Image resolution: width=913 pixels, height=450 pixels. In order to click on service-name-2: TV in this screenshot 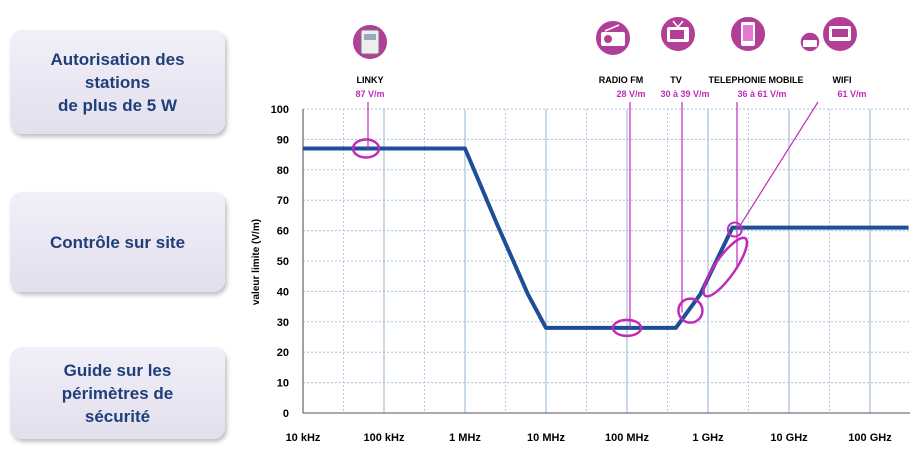, I will do `click(676, 80)`.